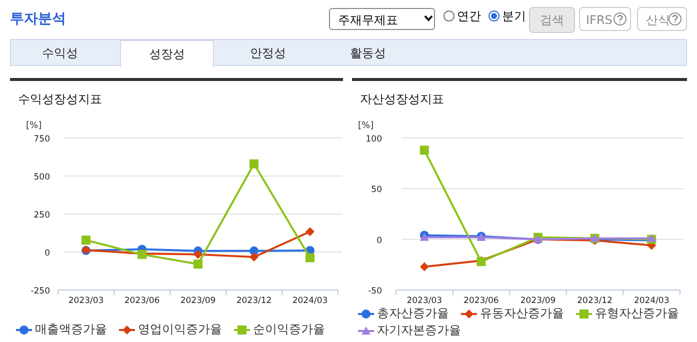 The image size is (697, 342). I want to click on y-tick-label: -50, so click(375, 291).